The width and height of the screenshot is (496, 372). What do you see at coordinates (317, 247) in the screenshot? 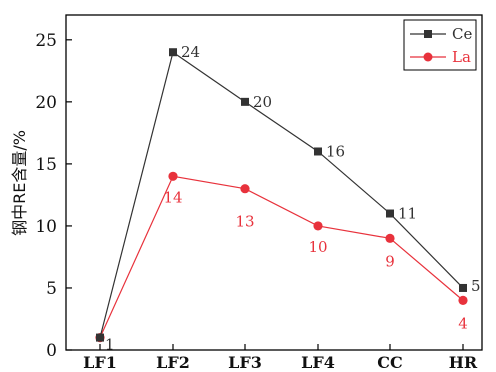
I see `data-label-la: 10` at bounding box center [317, 247].